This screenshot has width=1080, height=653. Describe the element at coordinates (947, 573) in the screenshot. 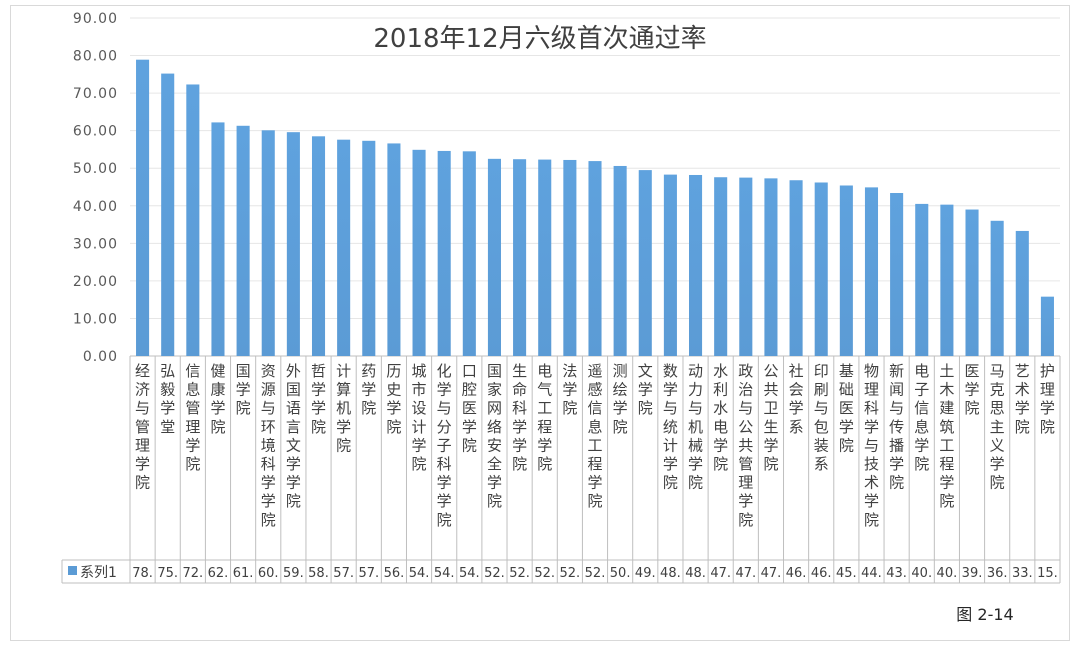

I see `data-label: 40.` at that location.